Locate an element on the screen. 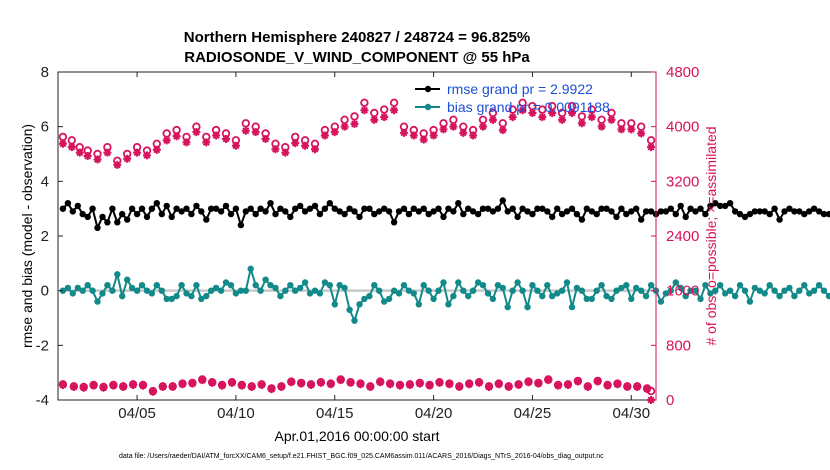  y-right-tick-label: 4800 is located at coordinates (682, 72).